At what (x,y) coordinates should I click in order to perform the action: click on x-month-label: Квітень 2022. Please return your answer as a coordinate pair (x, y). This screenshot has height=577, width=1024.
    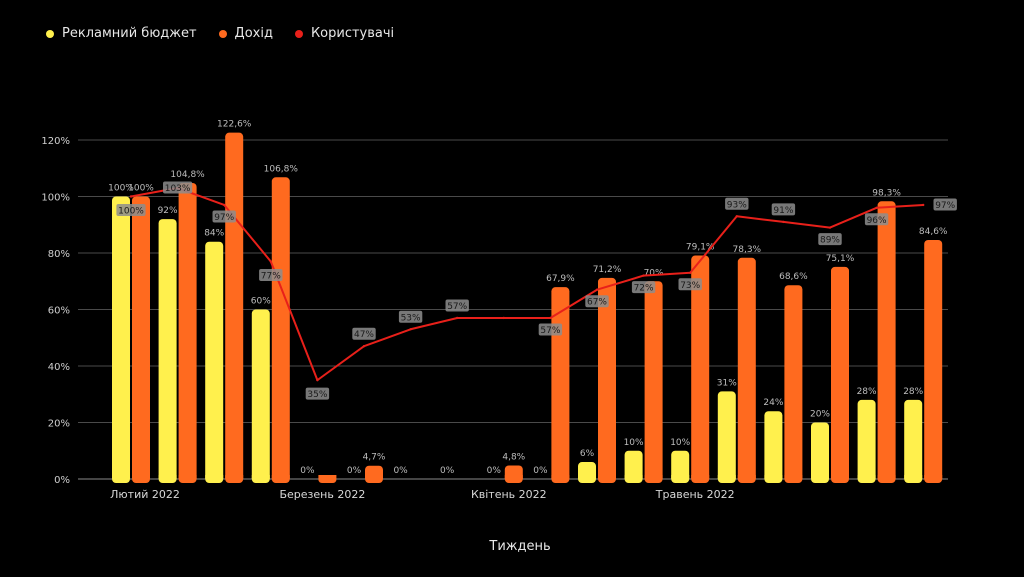
    Looking at the image, I should click on (509, 494).